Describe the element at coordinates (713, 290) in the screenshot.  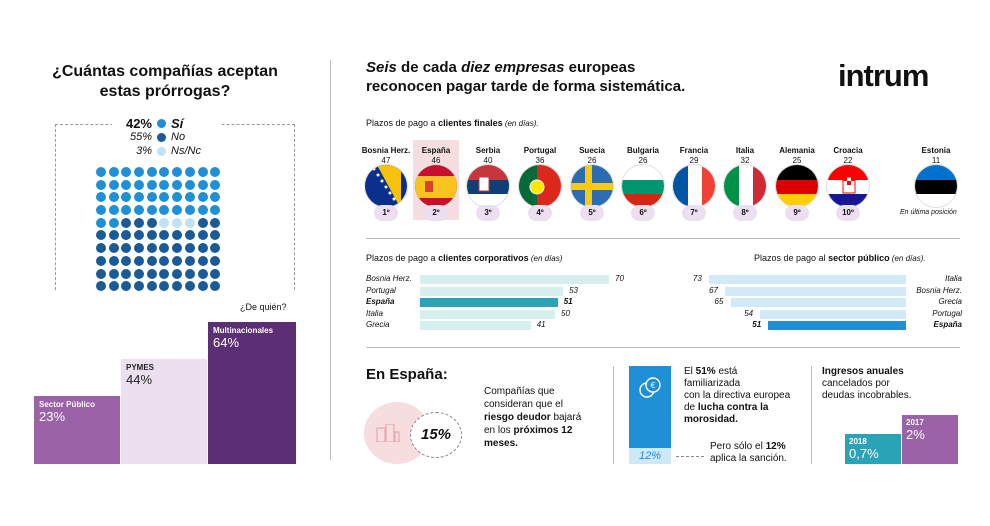
I see `public-value: 67` at that location.